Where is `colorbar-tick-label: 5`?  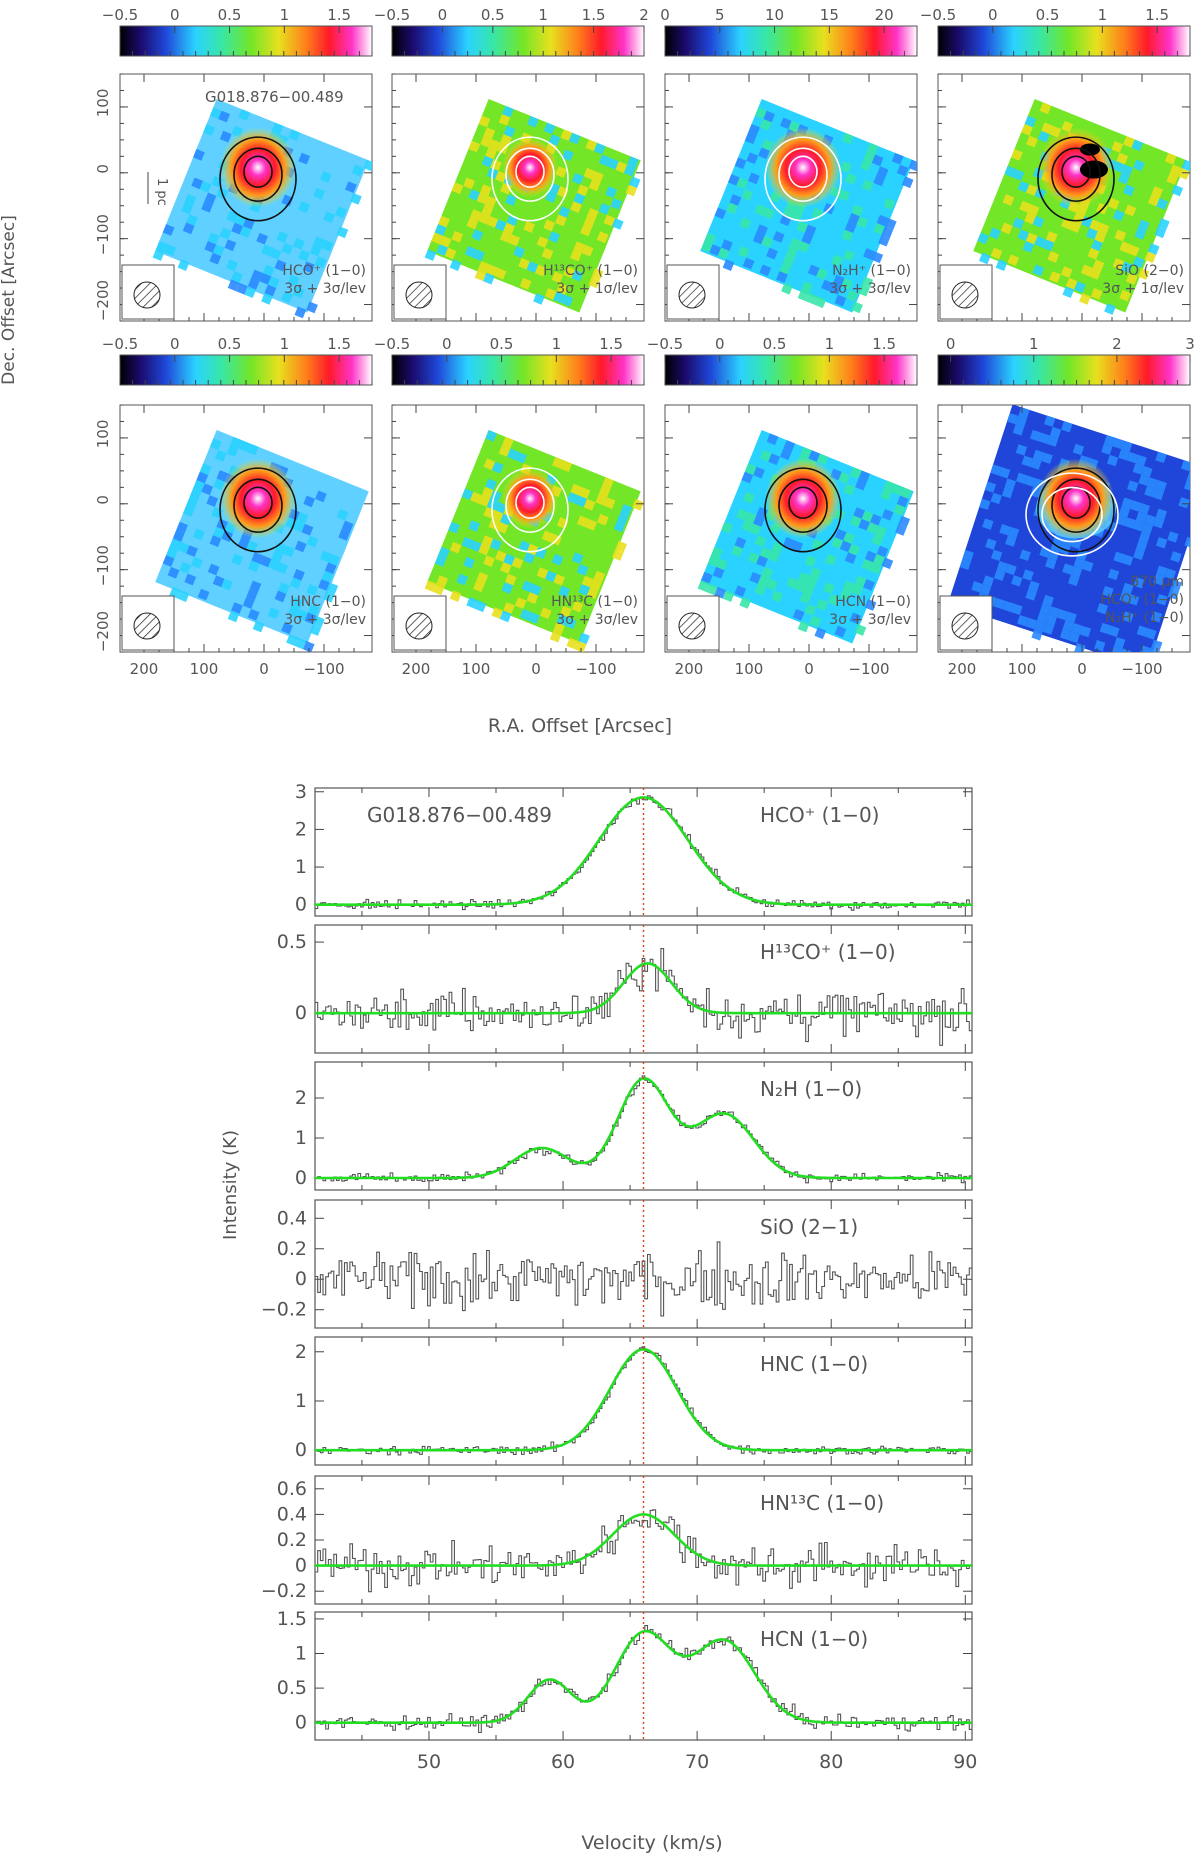
colorbar-tick-label: 5 is located at coordinates (720, 15).